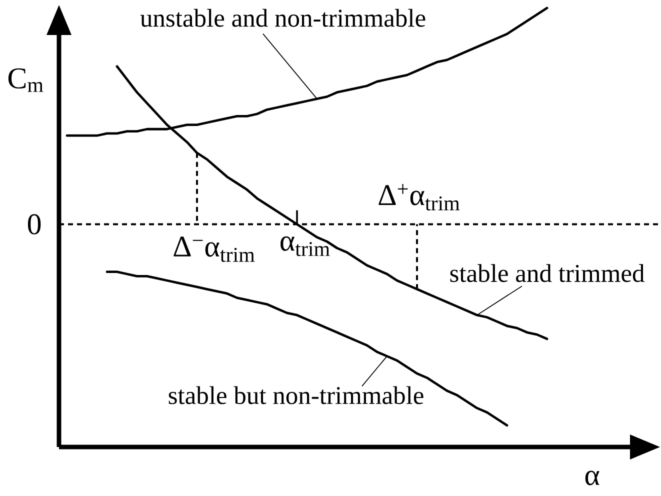  What do you see at coordinates (592, 478) in the screenshot?
I see `x-axis-title: α` at bounding box center [592, 478].